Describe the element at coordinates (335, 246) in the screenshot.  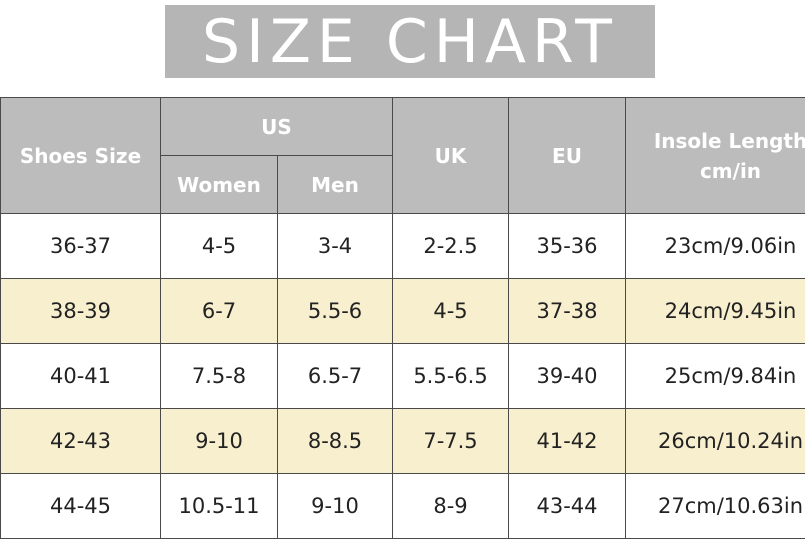
I see `table-cell: 3-4` at that location.